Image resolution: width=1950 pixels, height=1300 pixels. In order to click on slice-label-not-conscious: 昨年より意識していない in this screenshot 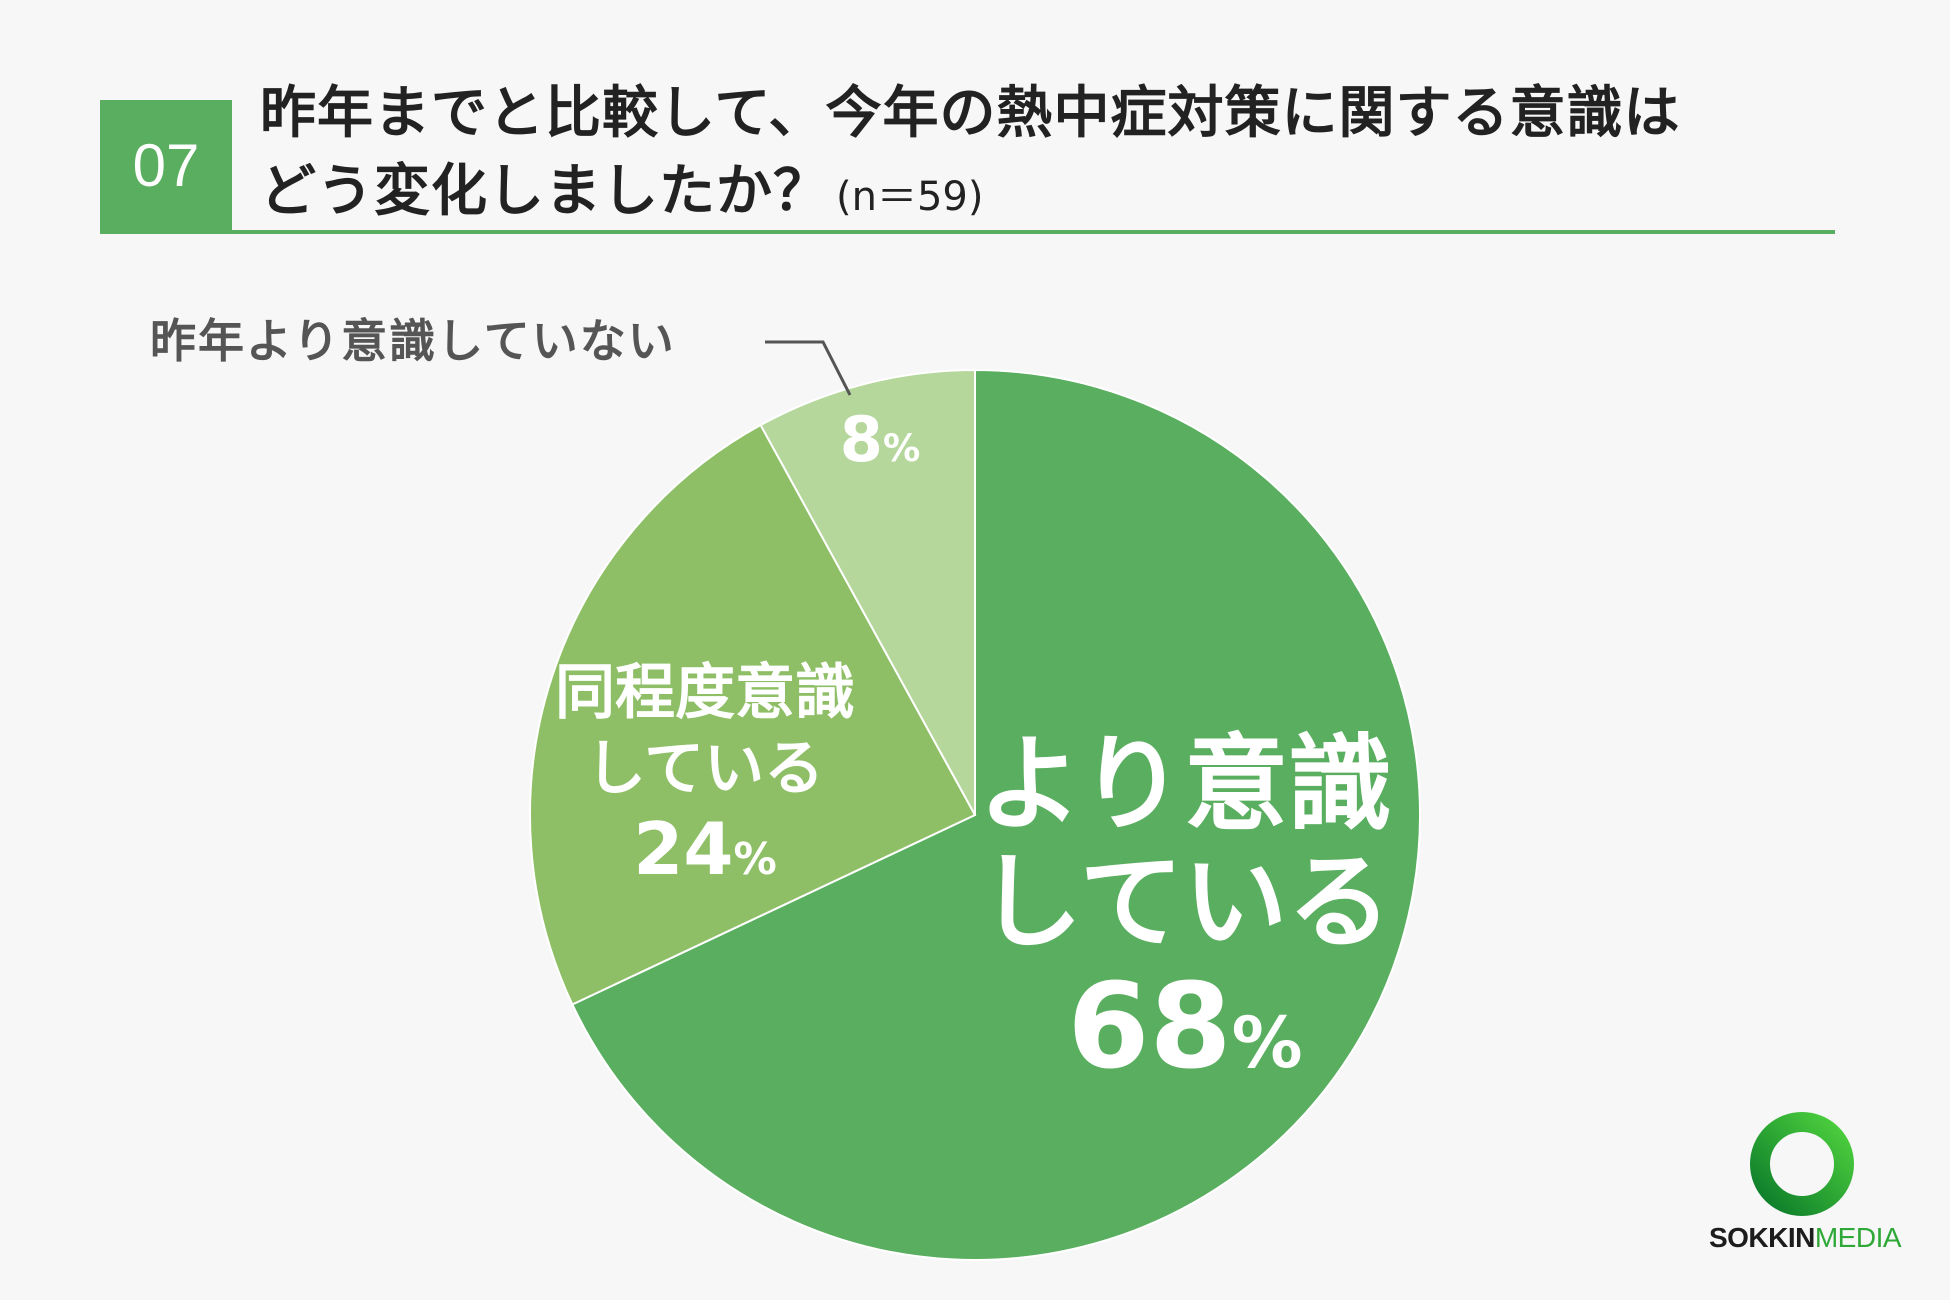, I will do `click(413, 341)`.